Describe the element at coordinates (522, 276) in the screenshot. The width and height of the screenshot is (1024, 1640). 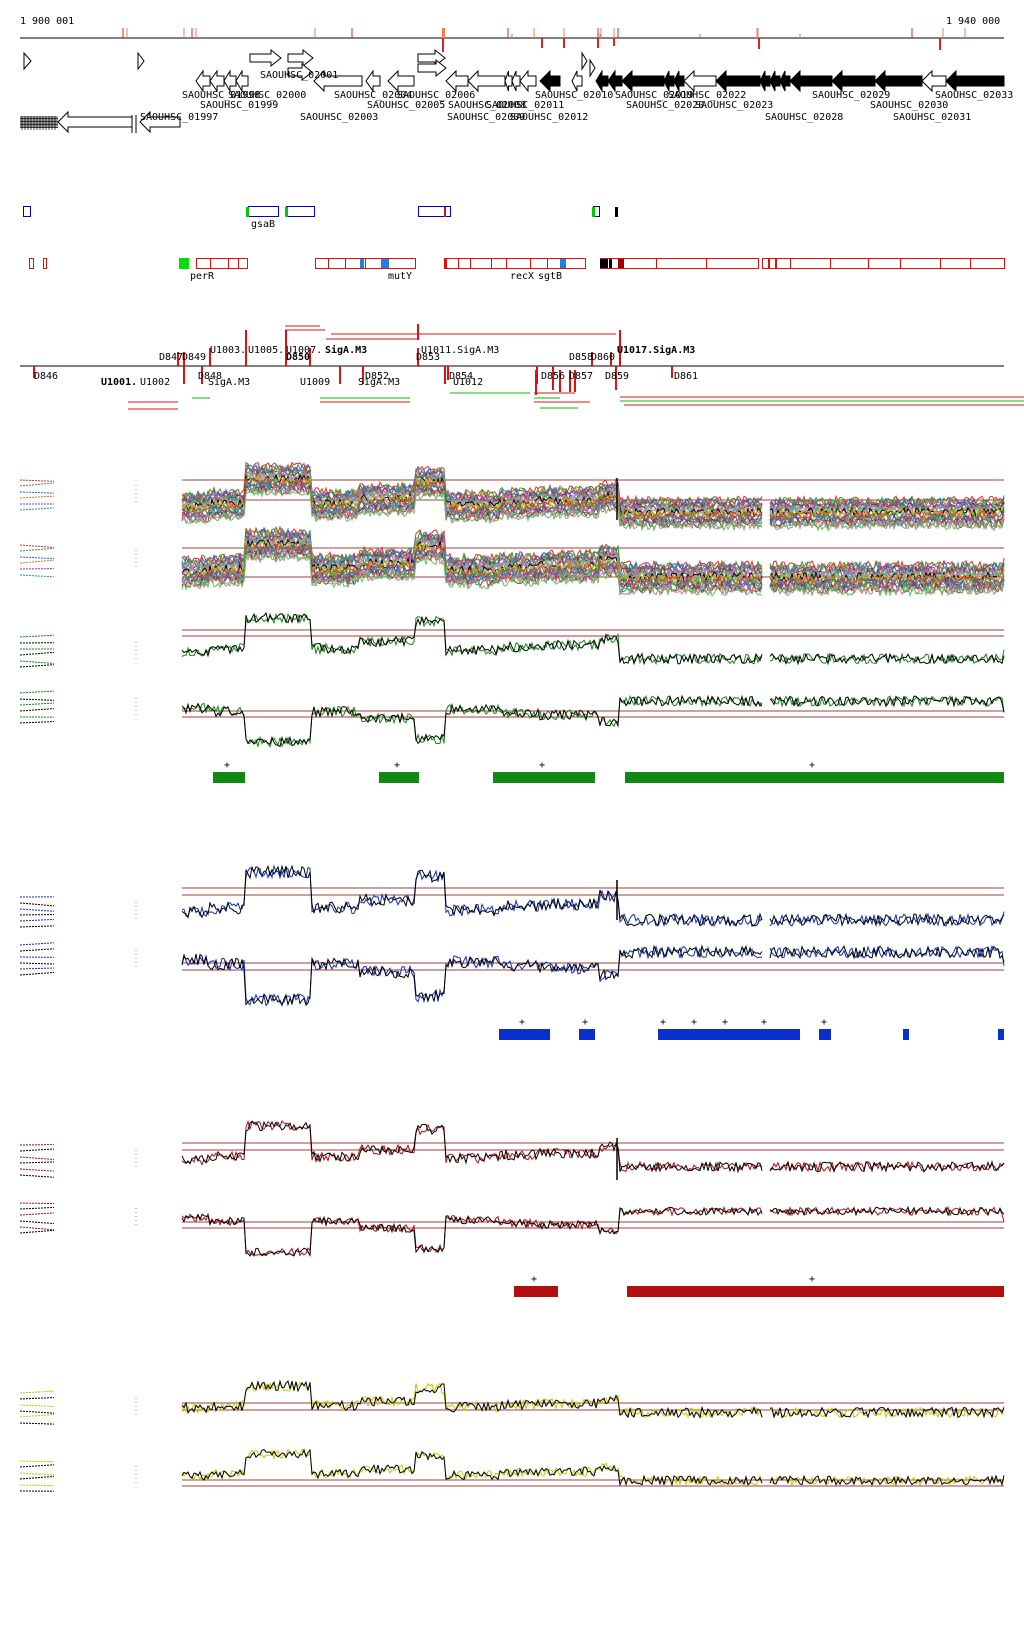
I see `gene-name-label: recX` at that location.